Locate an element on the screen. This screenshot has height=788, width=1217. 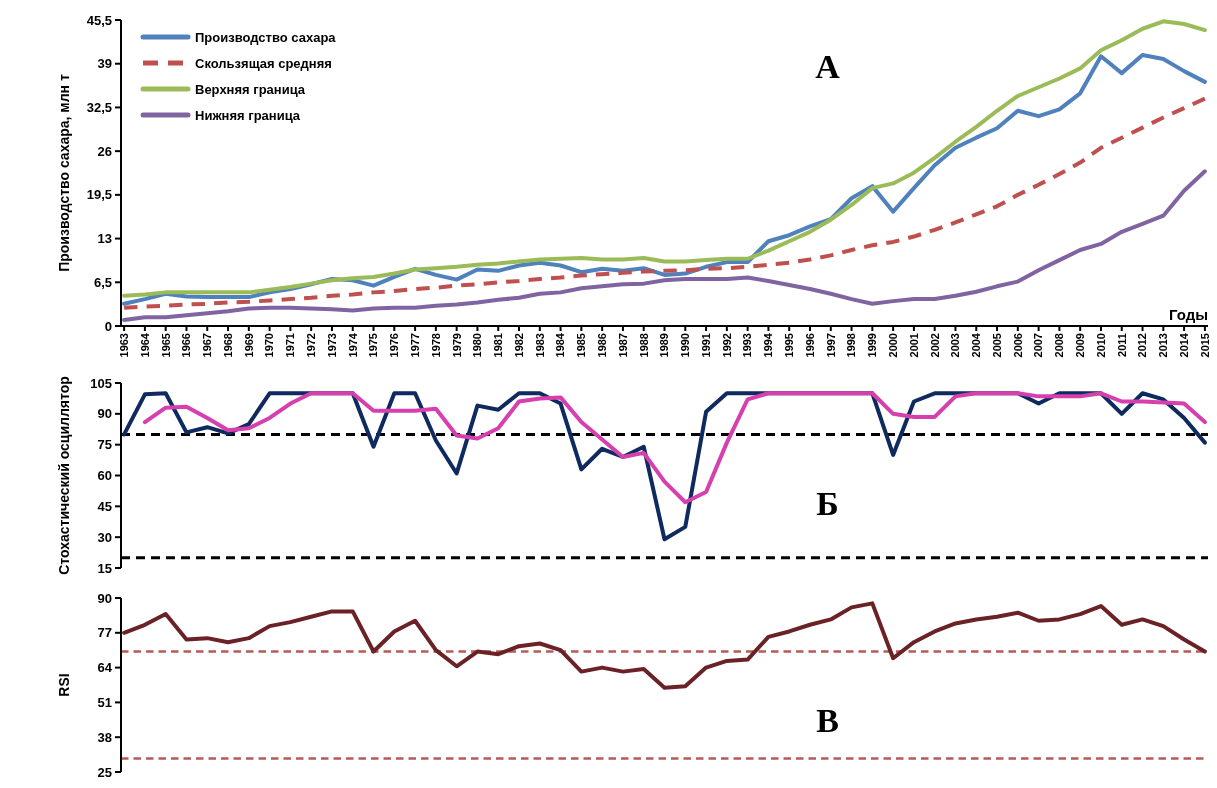
x-tick-label: 1973 is located at coordinates (331, 345).